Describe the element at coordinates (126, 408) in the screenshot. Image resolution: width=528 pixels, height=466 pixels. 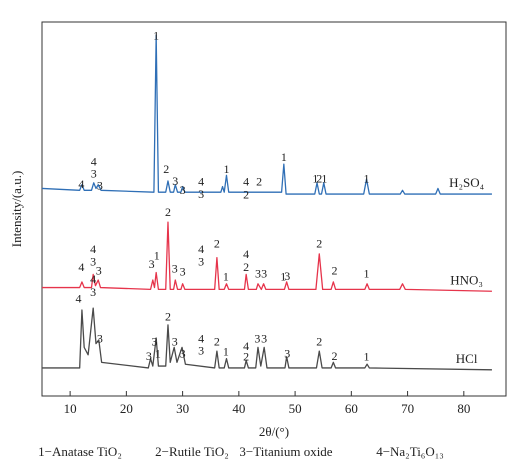
I see `x-tick-label: 20` at that location.